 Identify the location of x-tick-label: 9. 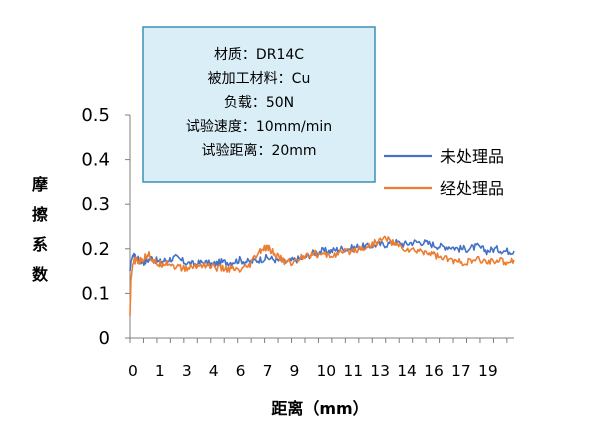
(295, 371).